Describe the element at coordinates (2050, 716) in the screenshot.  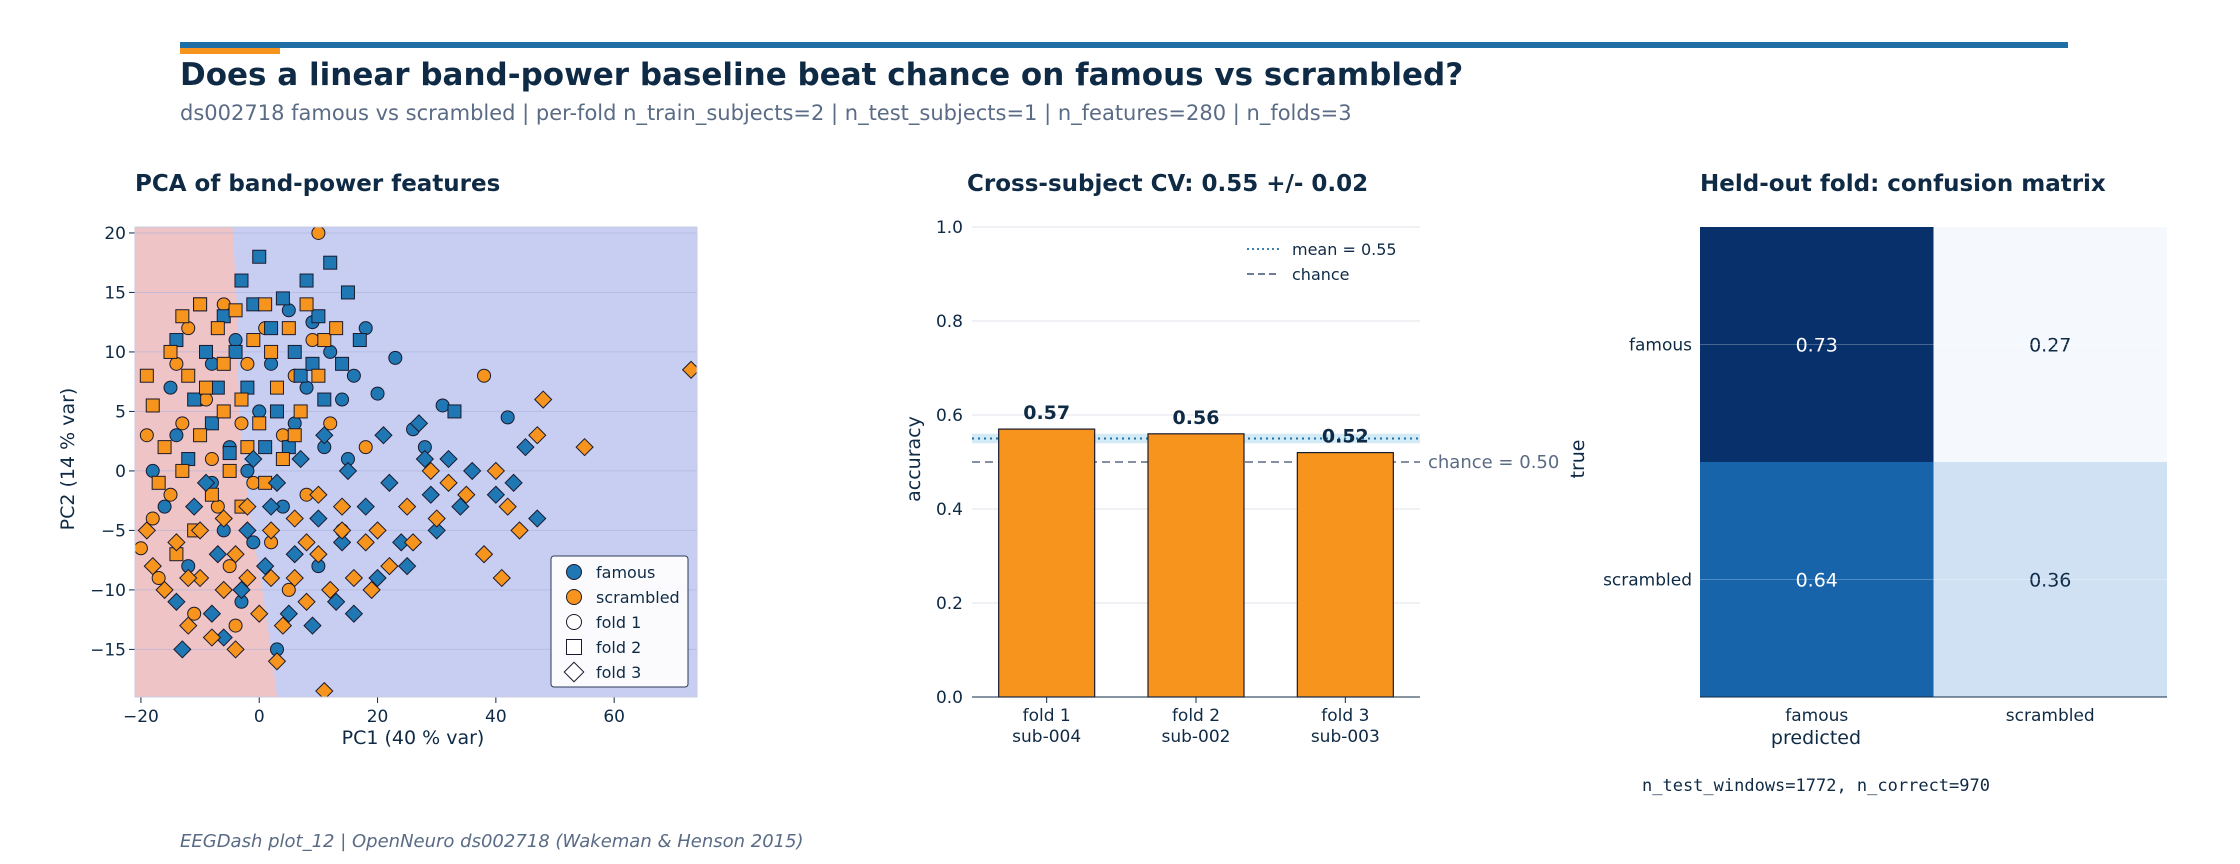
I see `cm-xtick-label: scrambled` at that location.